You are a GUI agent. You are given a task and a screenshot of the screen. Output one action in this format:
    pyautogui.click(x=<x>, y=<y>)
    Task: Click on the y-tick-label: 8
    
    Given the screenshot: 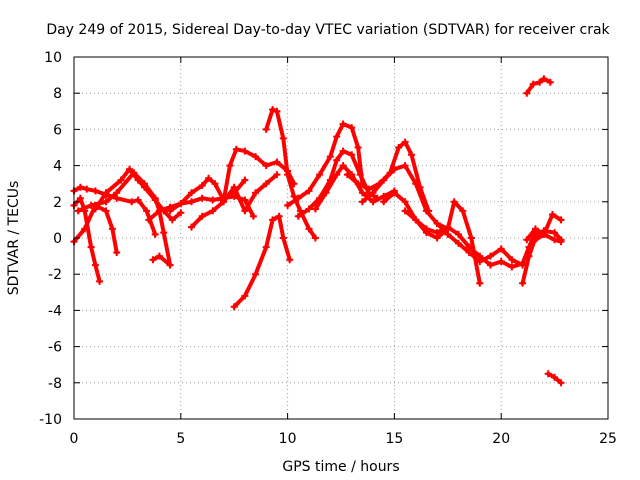 What is the action you would take?
    pyautogui.click(x=57, y=94)
    